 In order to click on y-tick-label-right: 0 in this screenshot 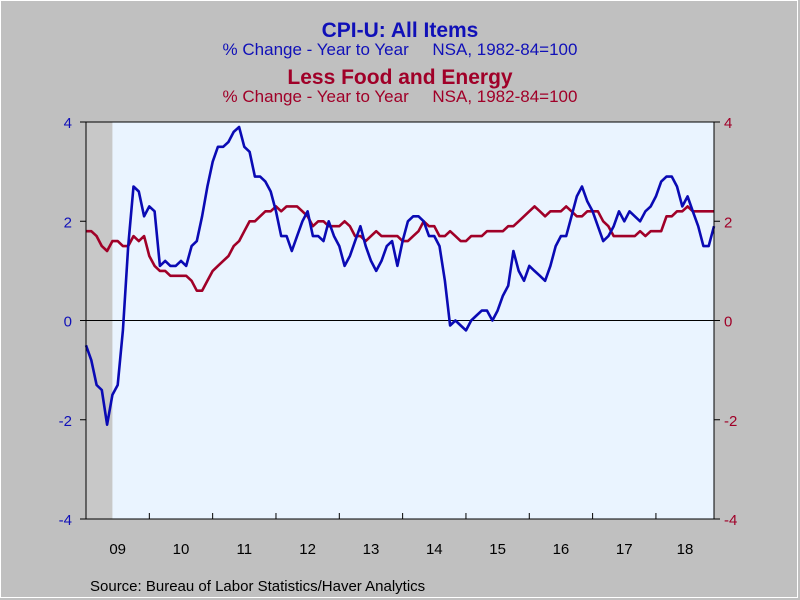, I will do `click(728, 322)`.